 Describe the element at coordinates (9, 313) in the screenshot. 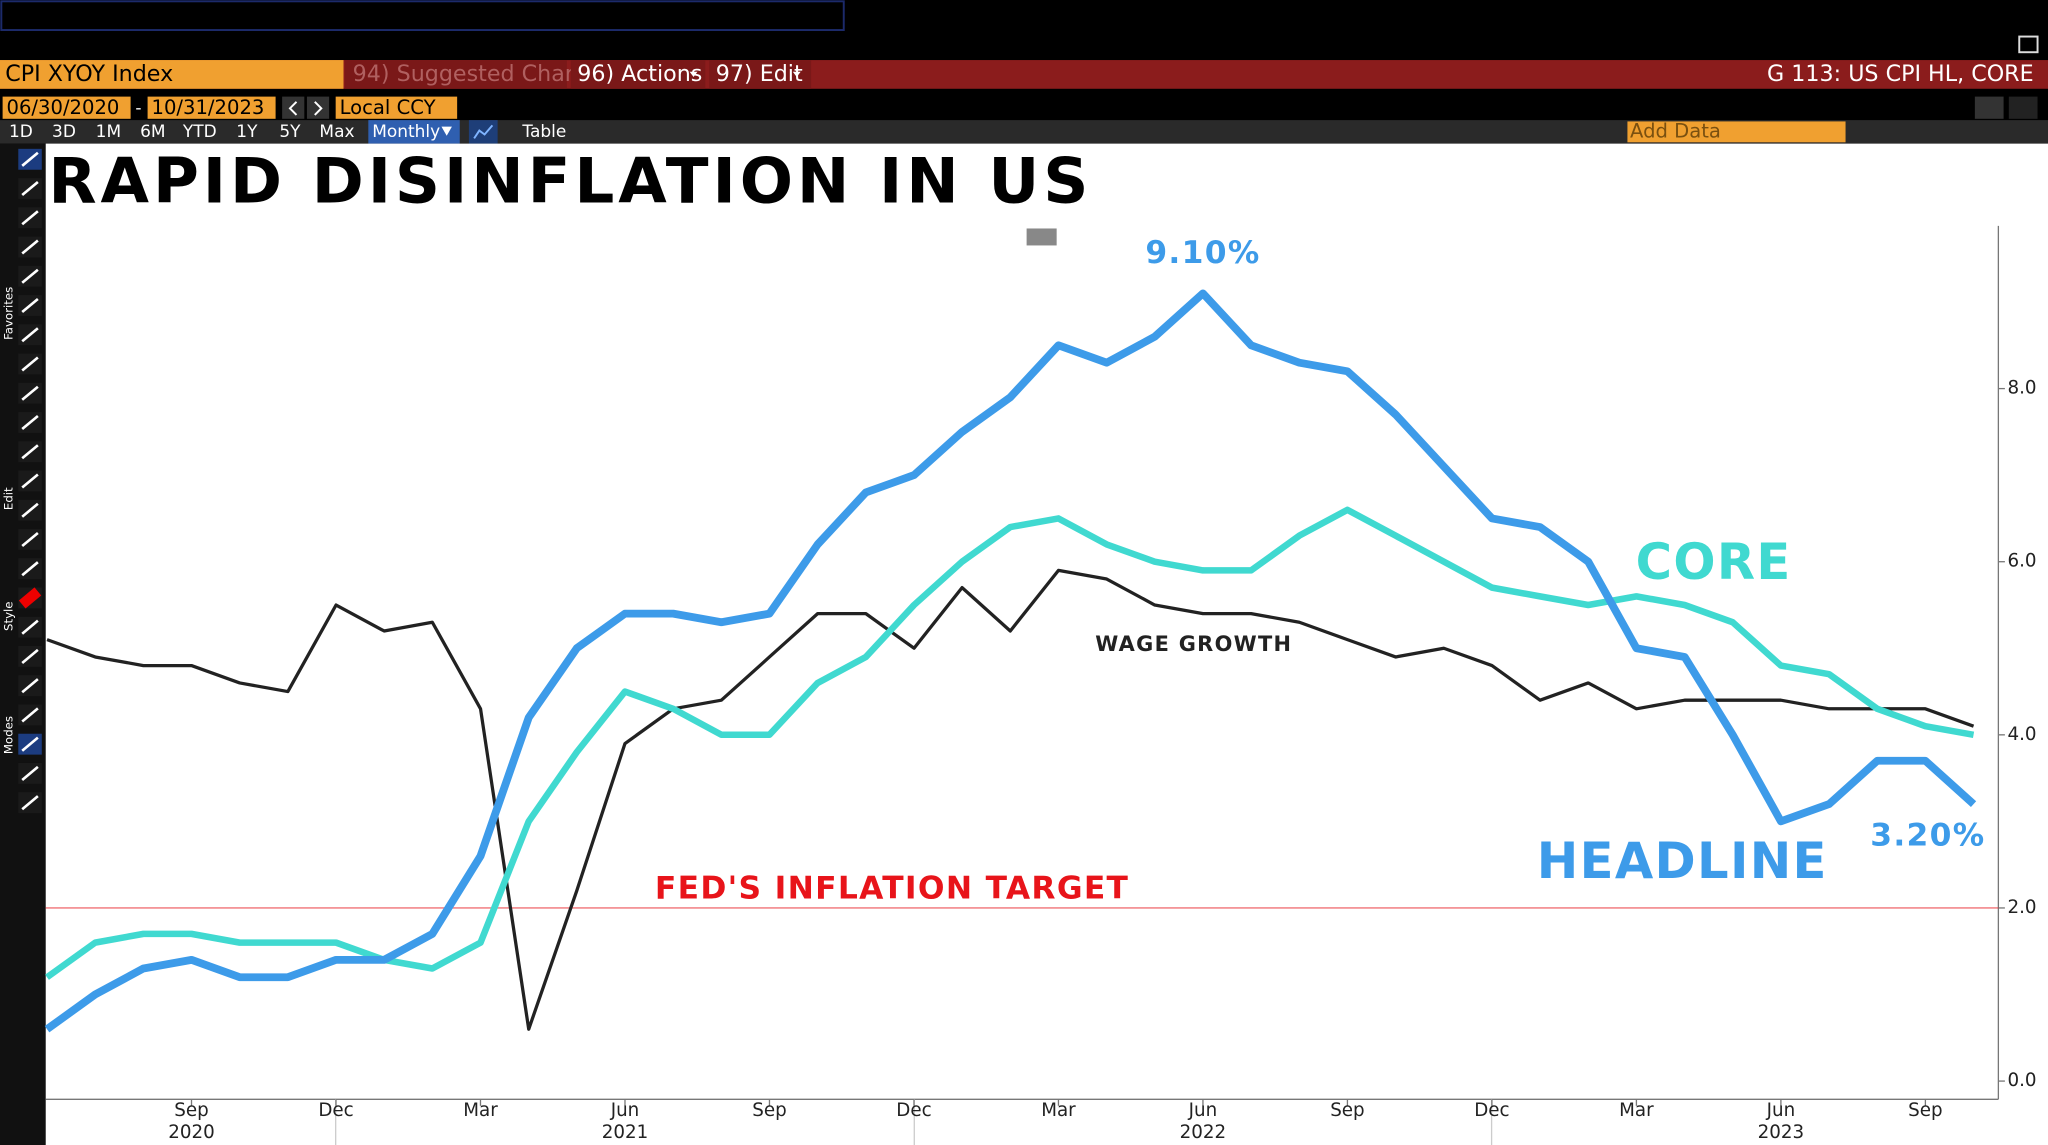

I see `side-label: Favorites` at that location.